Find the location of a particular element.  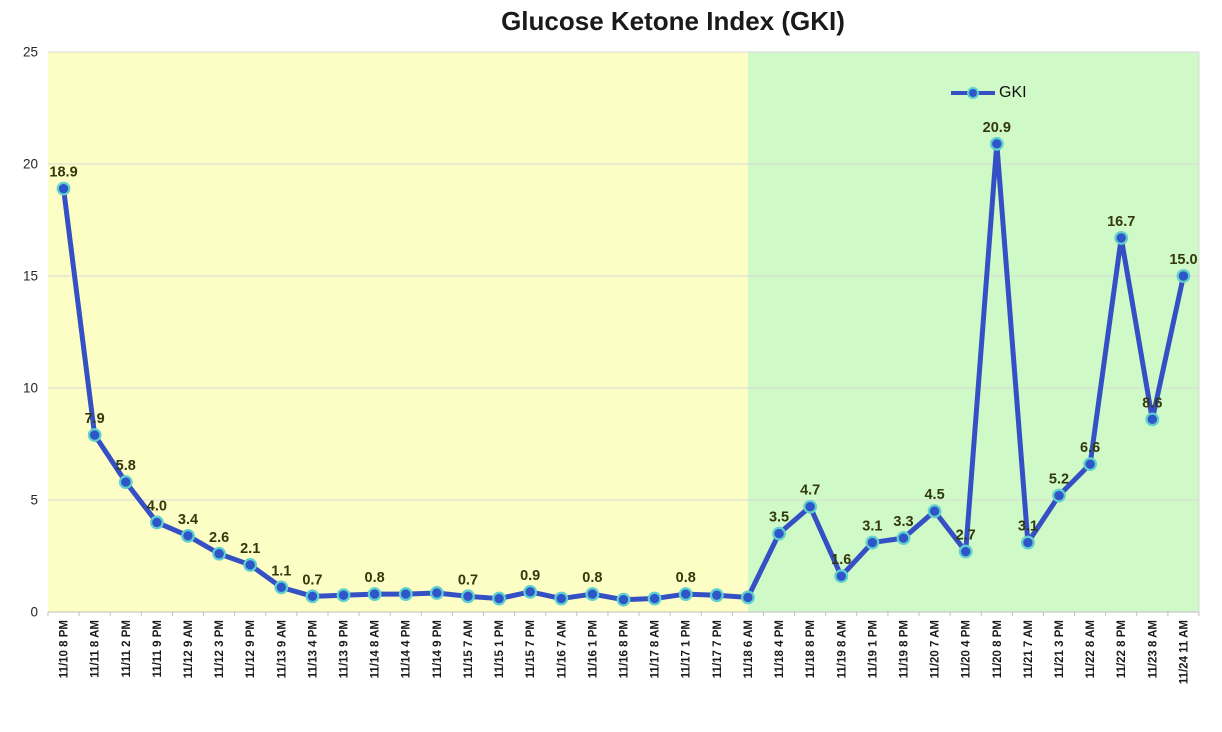

x-axis-label: 11/19 8 PM is located at coordinates (904, 649).